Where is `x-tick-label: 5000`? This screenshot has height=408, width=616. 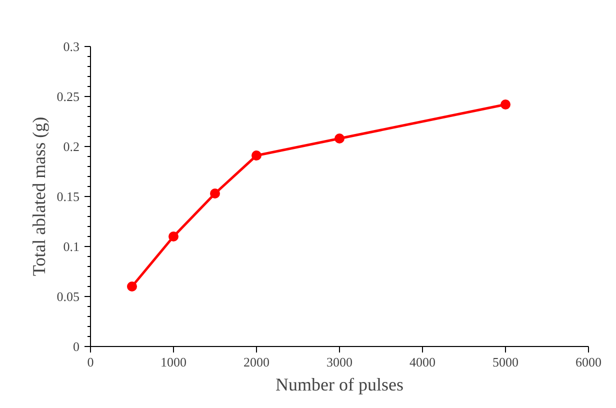 x-tick-label: 5000 is located at coordinates (505, 362).